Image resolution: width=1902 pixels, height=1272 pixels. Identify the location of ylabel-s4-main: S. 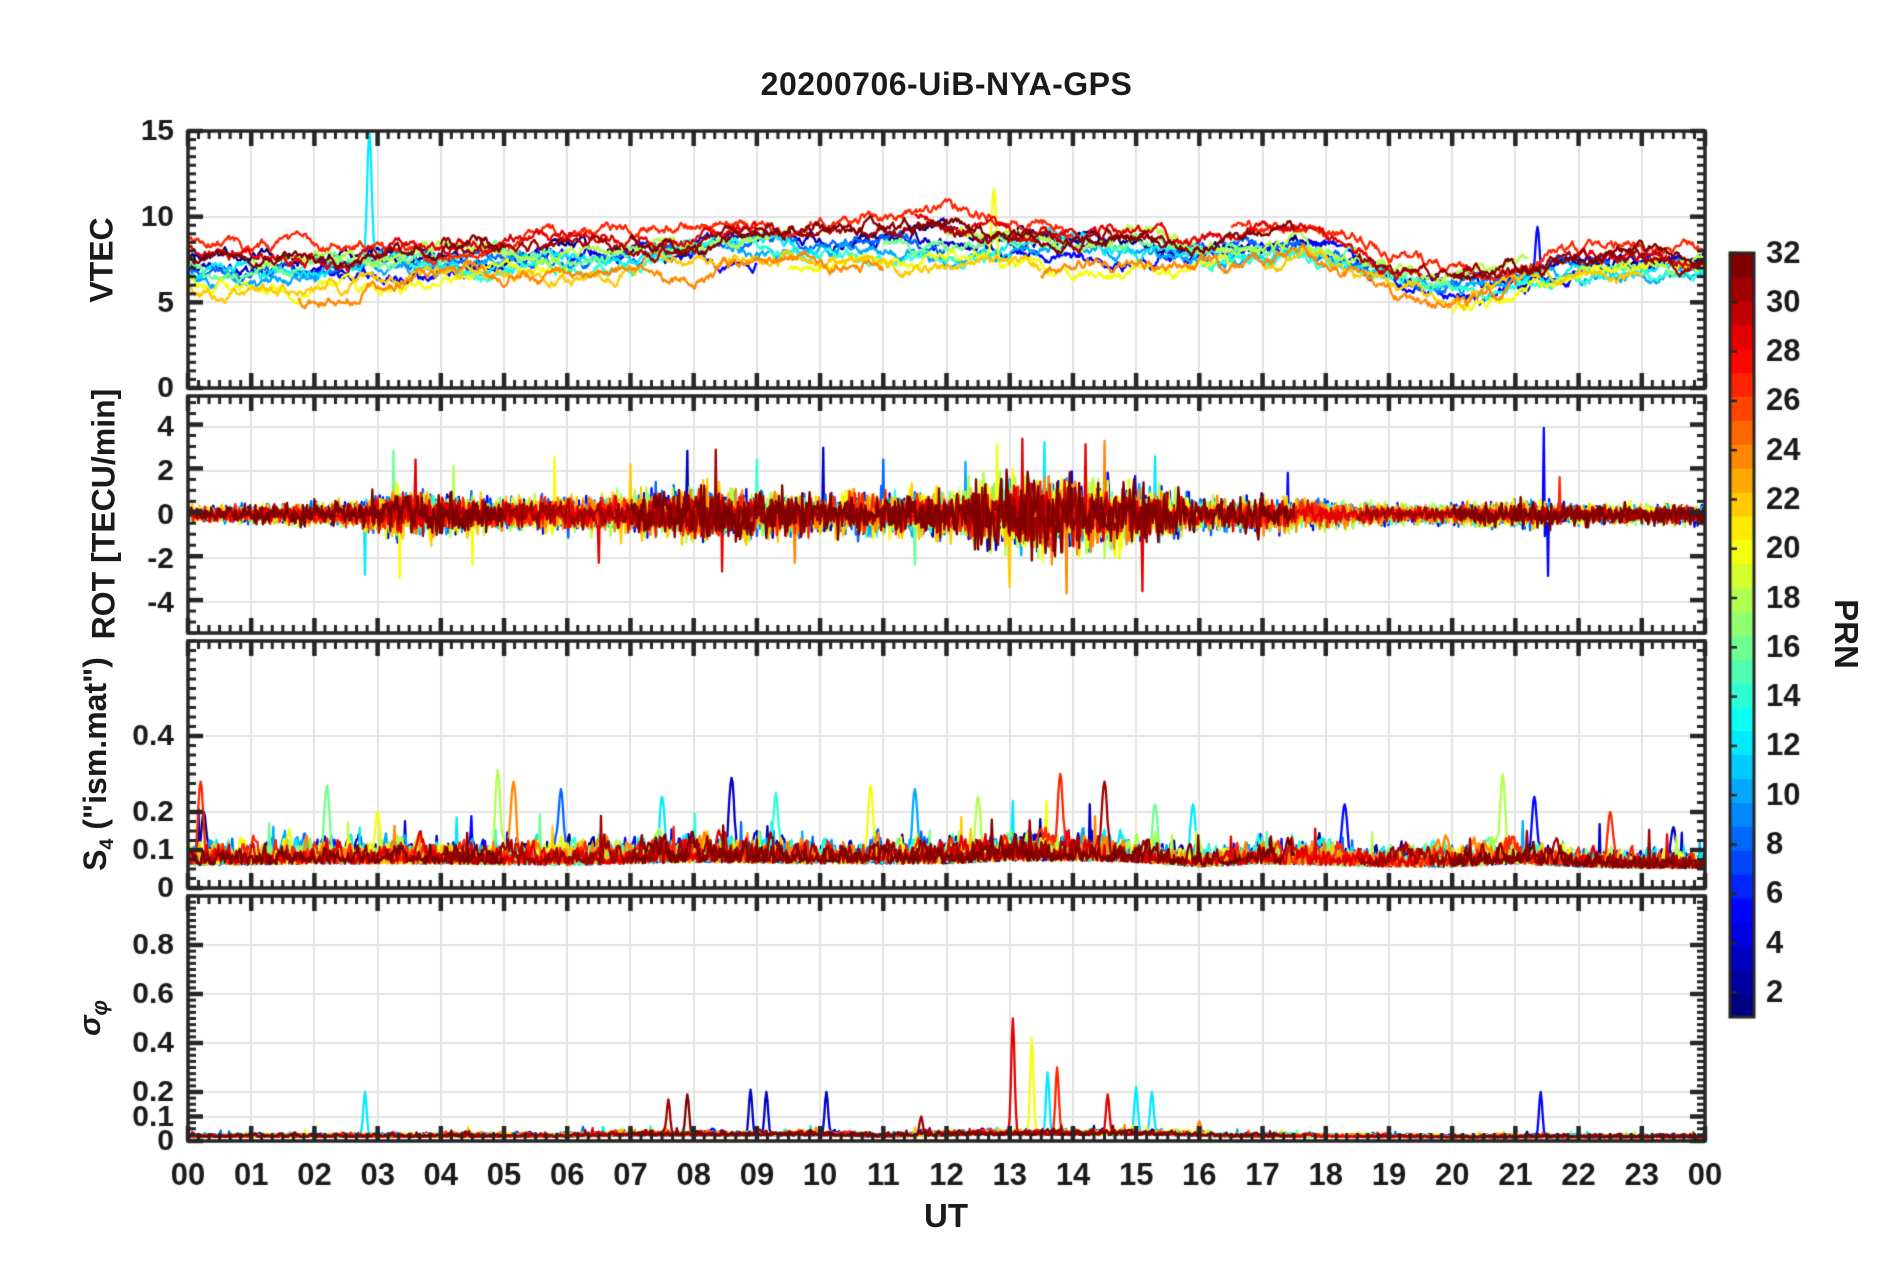
(94, 860).